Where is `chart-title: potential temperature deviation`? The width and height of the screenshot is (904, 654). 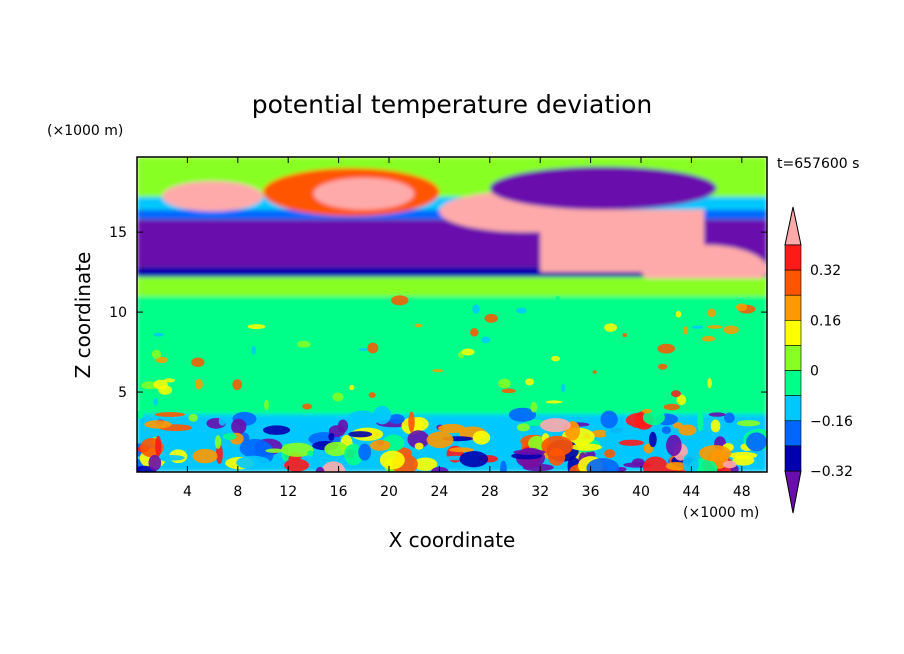 chart-title: potential temperature deviation is located at coordinates (452, 104).